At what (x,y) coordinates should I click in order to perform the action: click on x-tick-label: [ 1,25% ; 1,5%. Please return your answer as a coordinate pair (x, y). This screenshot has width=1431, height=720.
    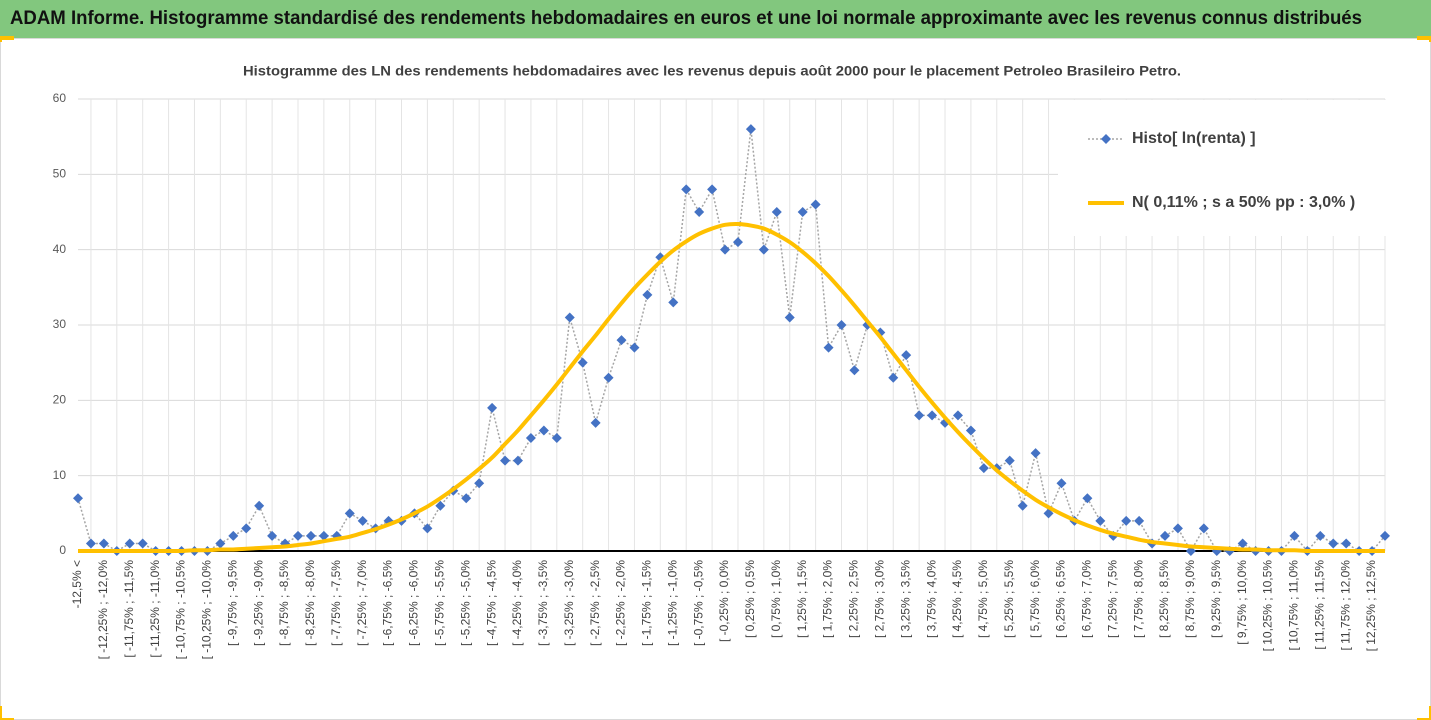
    Looking at the image, I should click on (802, 599).